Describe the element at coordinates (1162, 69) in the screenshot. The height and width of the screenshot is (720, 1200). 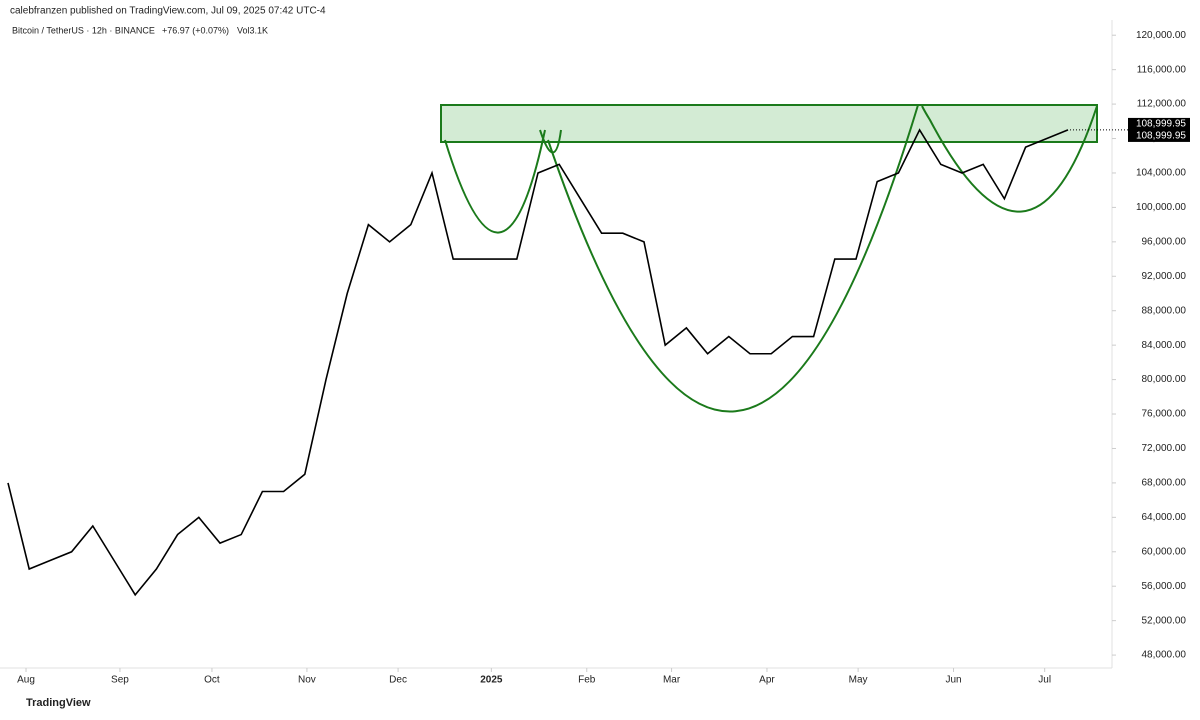
I see `y-tick-label: 116,000.00` at that location.